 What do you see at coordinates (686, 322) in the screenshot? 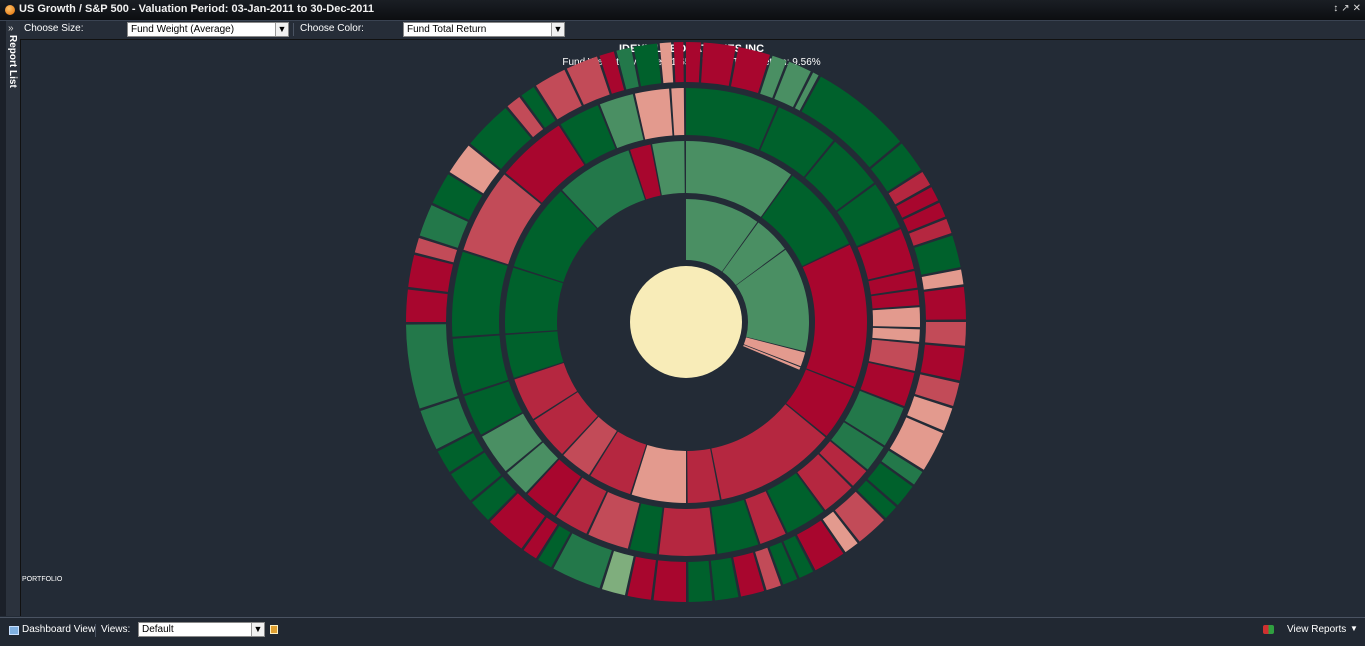
I see `sunburst-center` at bounding box center [686, 322].